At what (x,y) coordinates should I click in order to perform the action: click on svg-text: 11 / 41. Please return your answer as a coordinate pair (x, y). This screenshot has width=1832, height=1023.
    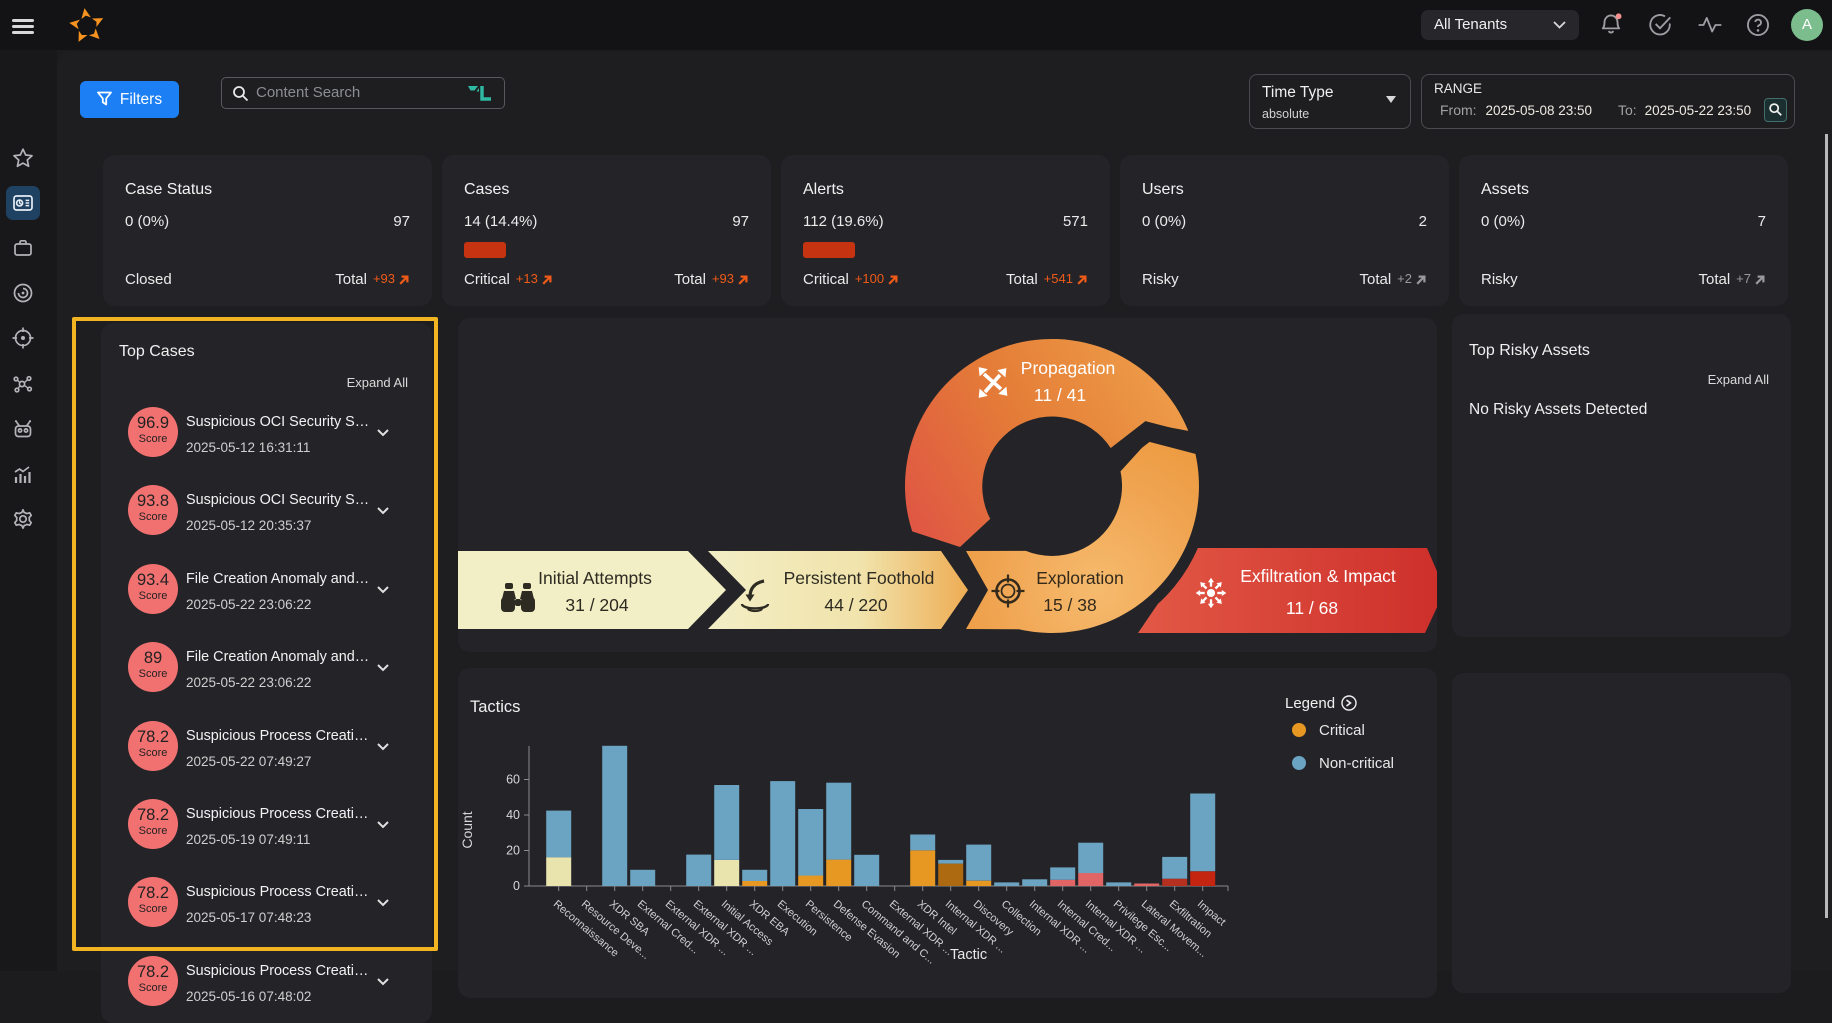
    Looking at the image, I should click on (1060, 395).